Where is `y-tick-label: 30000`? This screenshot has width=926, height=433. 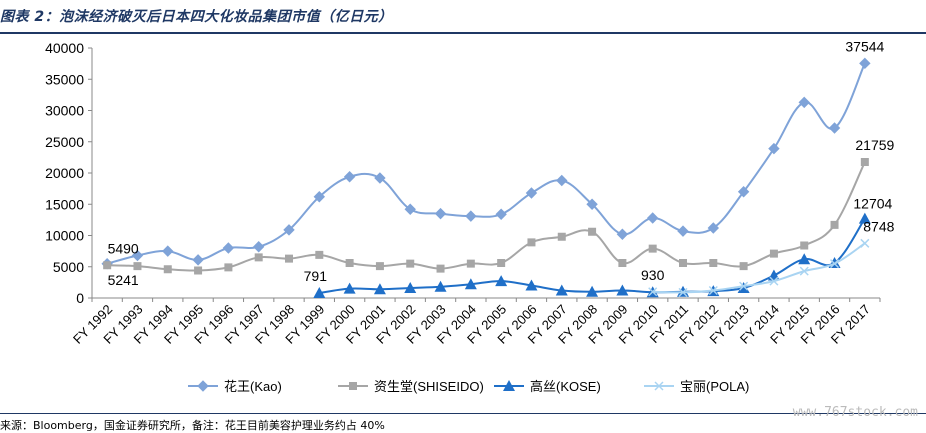
y-tick-label: 30000 is located at coordinates (64, 111).